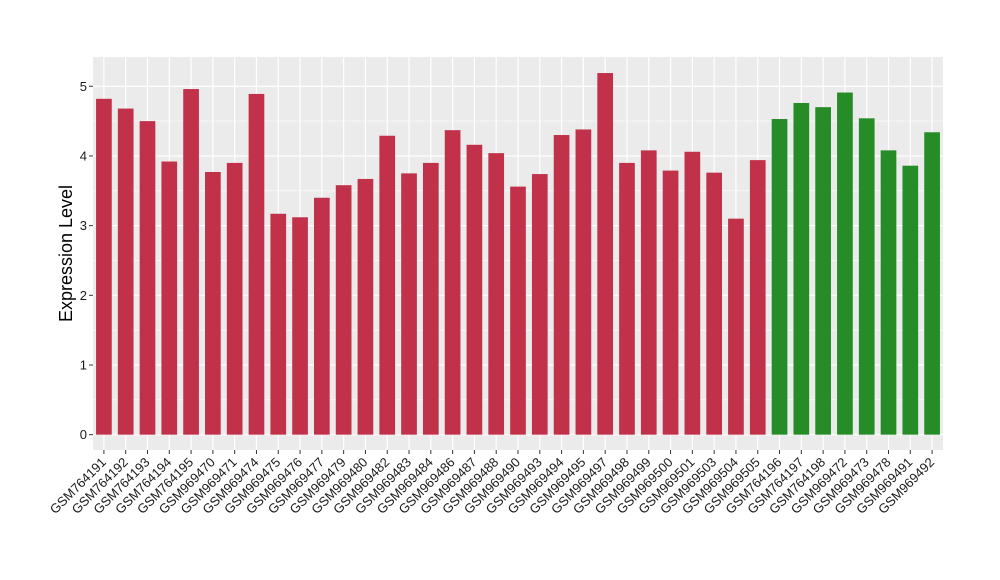  I want to click on y-tick-label: 0, so click(83, 434).